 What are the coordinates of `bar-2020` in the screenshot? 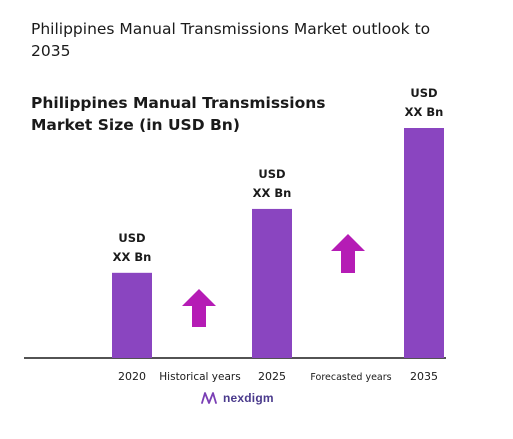 It's located at (132, 315).